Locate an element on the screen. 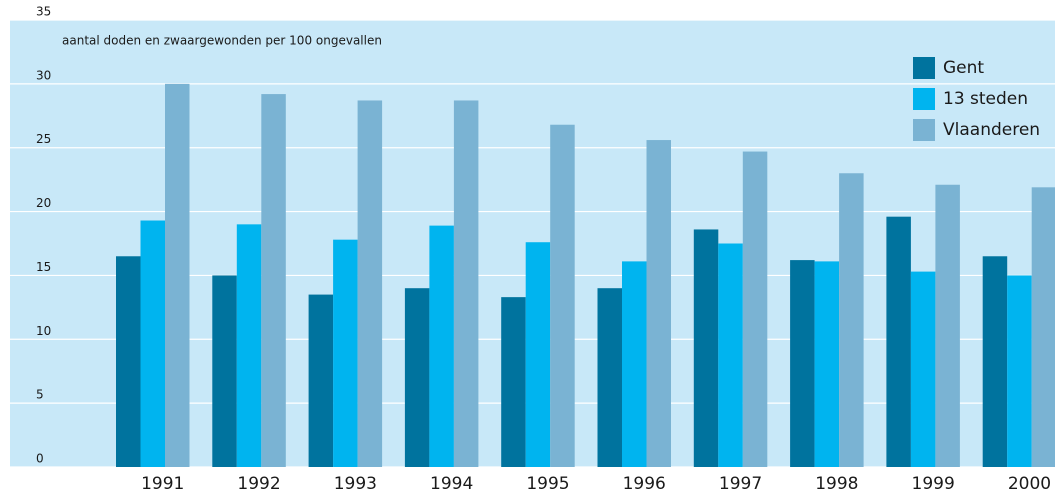 This screenshot has width=1055, height=497. y-tick-label: 0 is located at coordinates (40, 459).